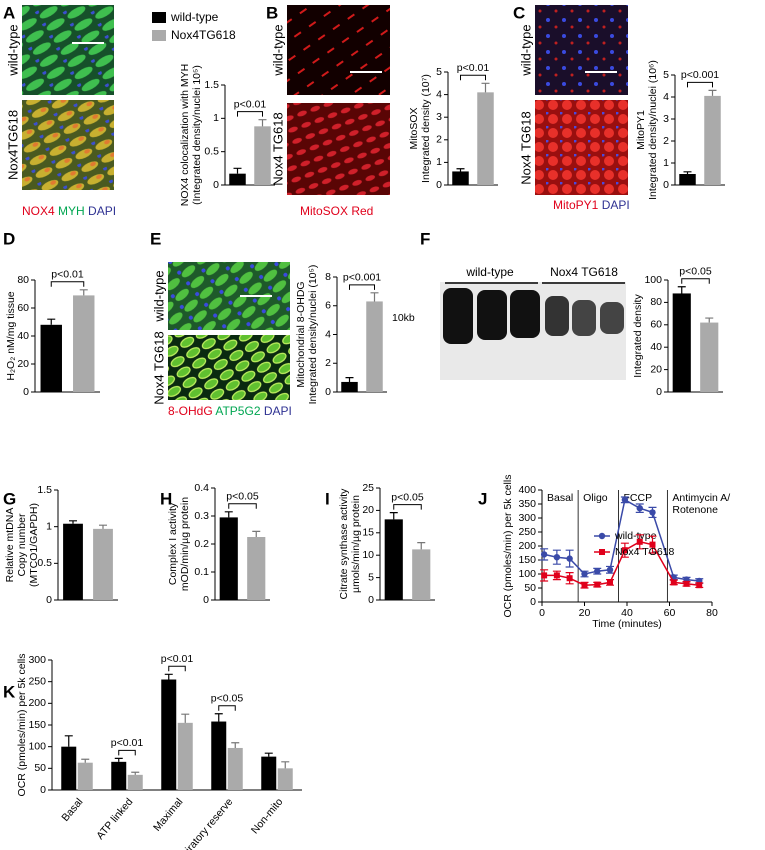 The height and width of the screenshot is (850, 765). I want to click on y-tick-label: 5, so click(439, 72).